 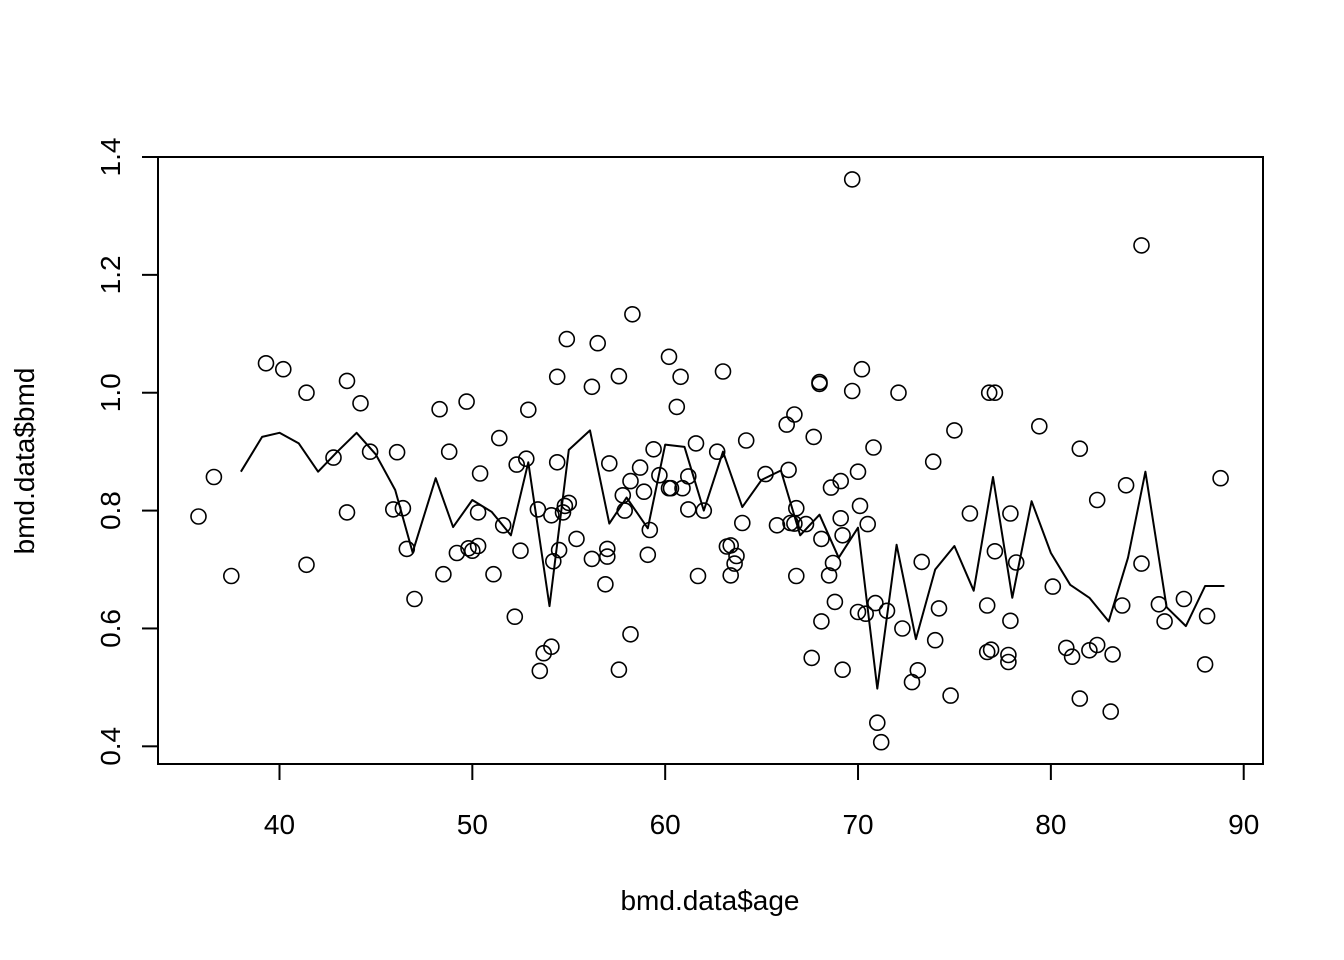 What do you see at coordinates (1050, 824) in the screenshot?
I see `x-tick-label: 80` at bounding box center [1050, 824].